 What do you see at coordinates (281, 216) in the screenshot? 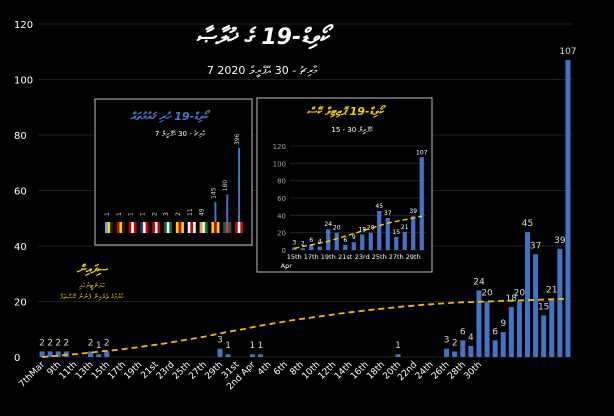
I see `april-y-tick-label: 40` at bounding box center [281, 216].